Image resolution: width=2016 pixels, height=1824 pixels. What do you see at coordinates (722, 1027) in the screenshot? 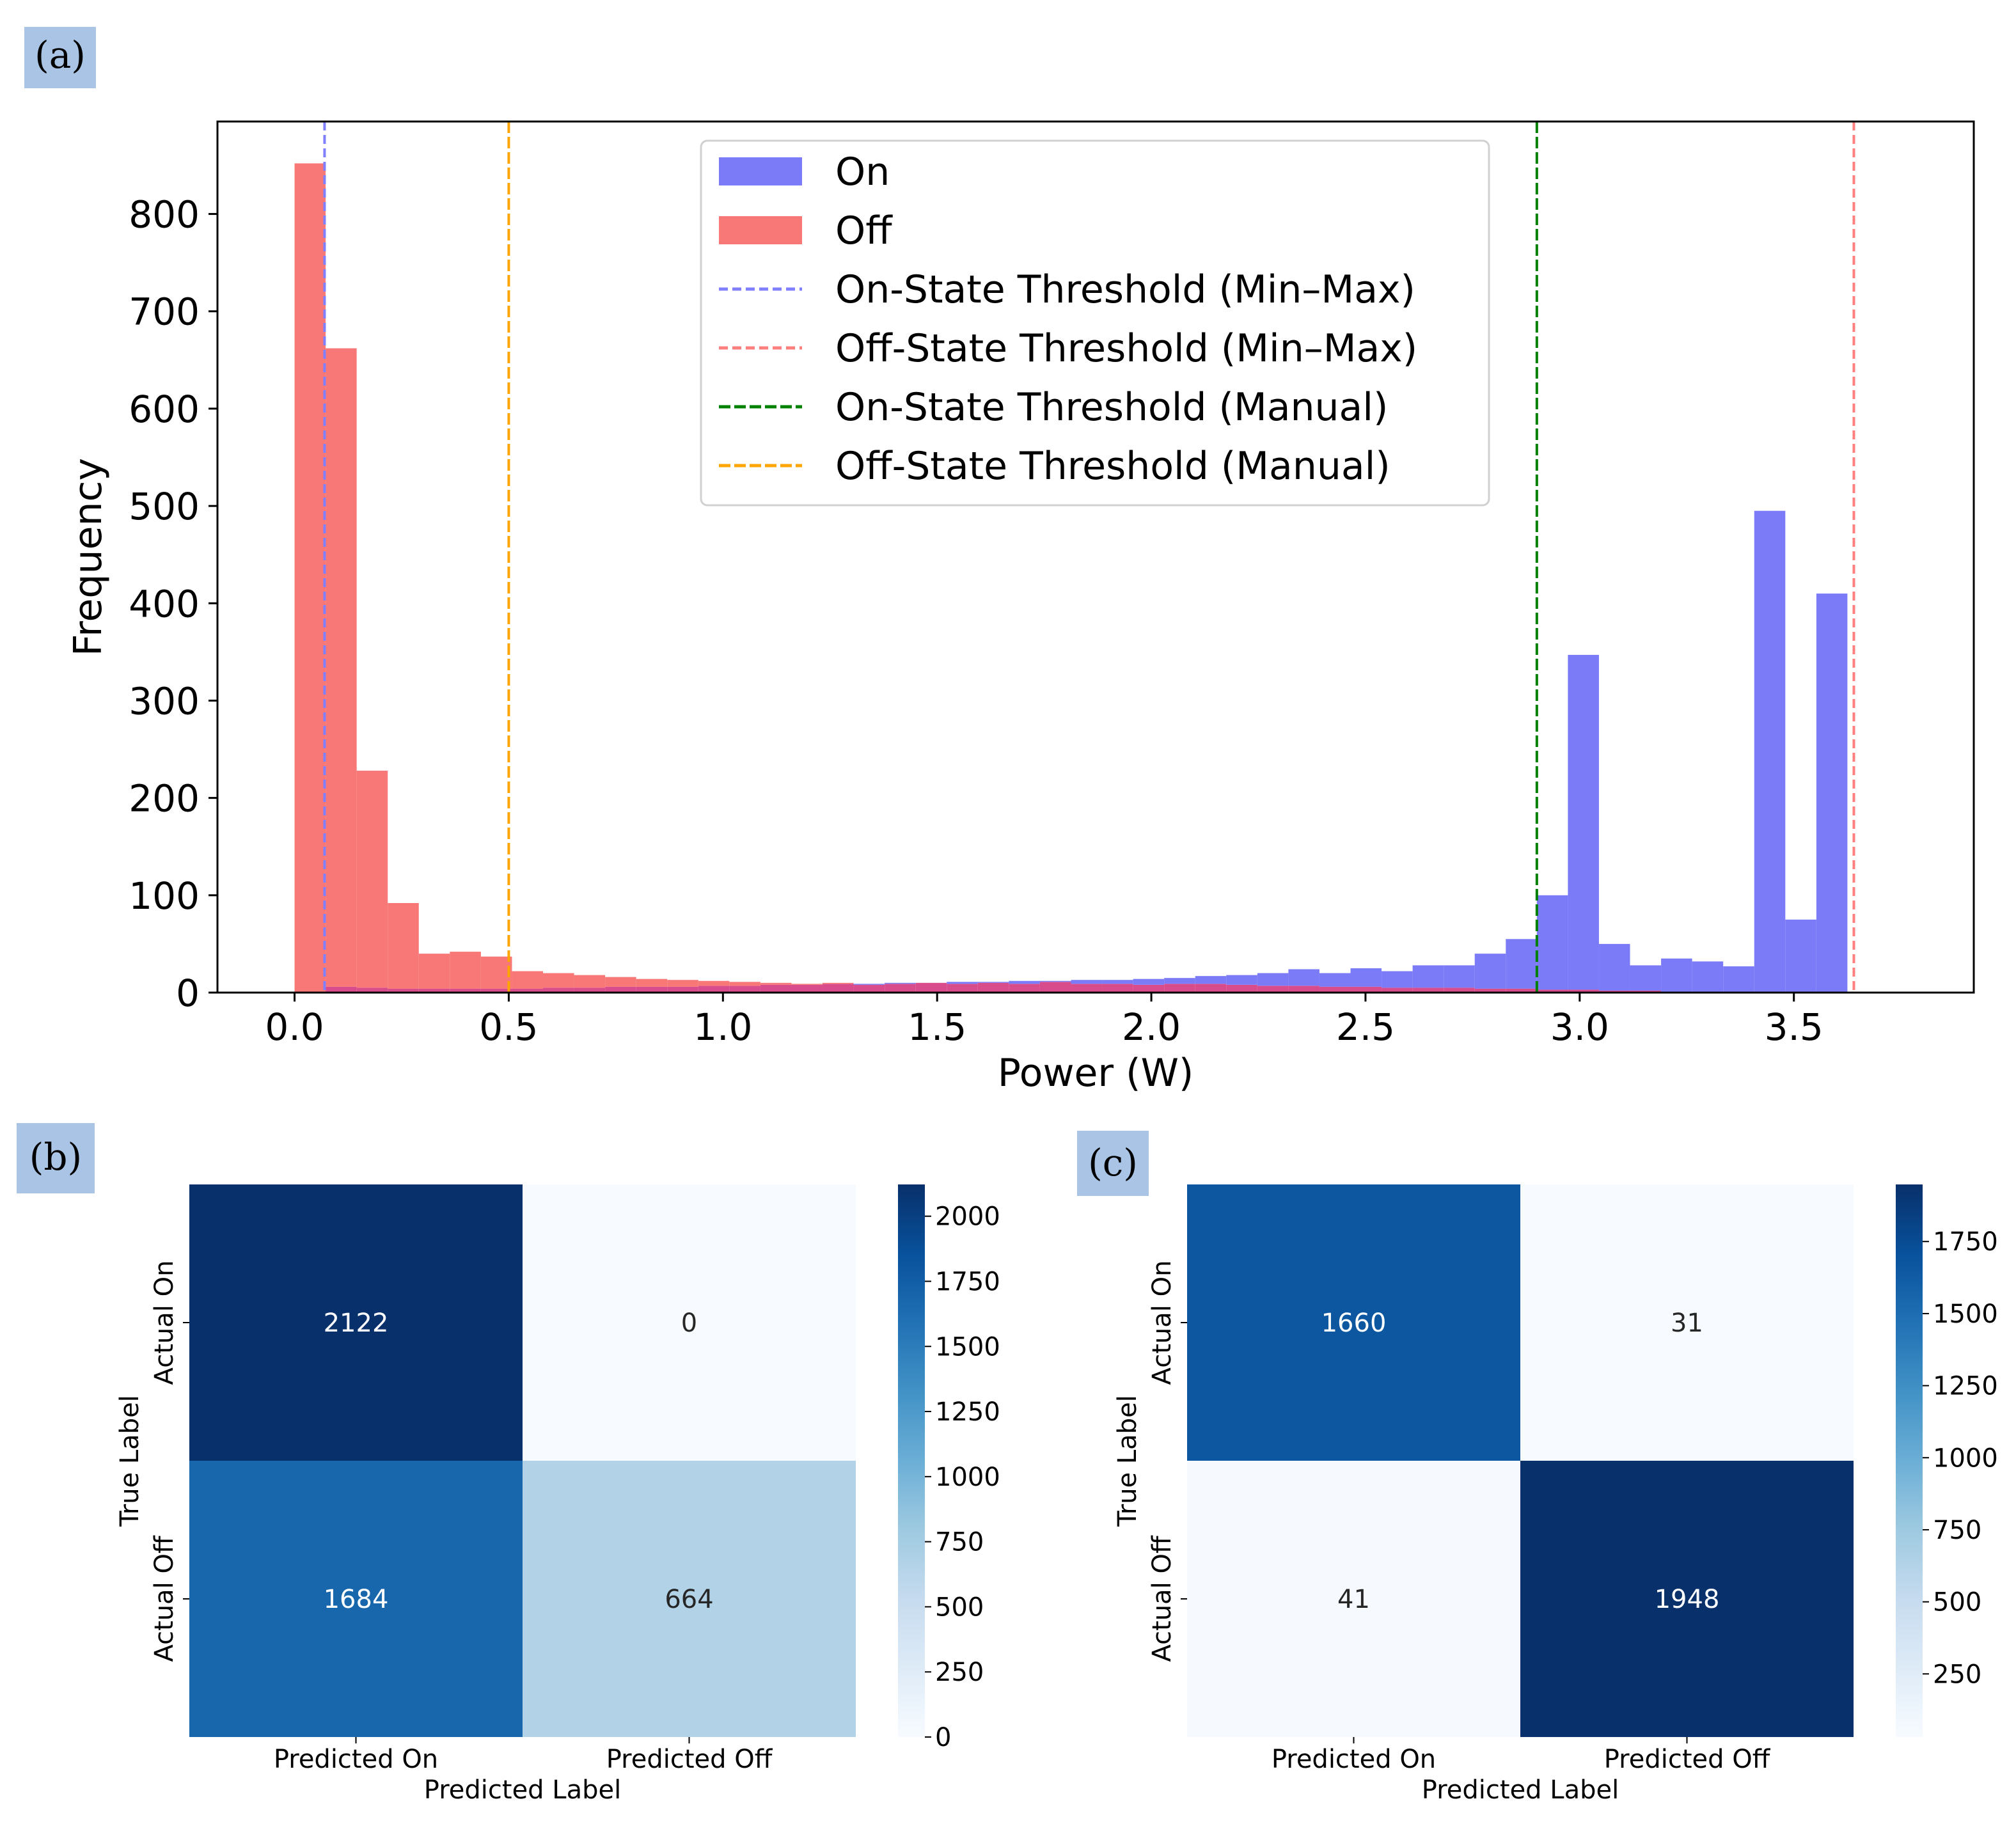
I see `x-tick-label: 1.0` at bounding box center [722, 1027].